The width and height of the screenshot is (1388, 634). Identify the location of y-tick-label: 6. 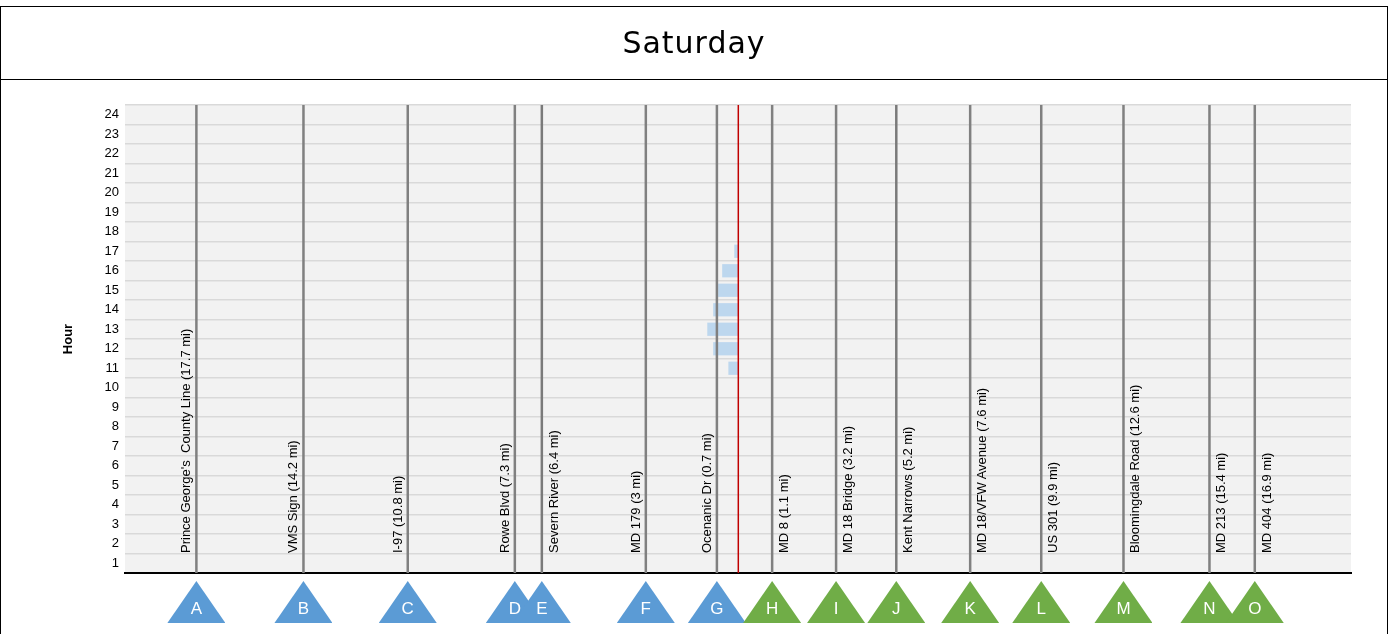
(115, 465).